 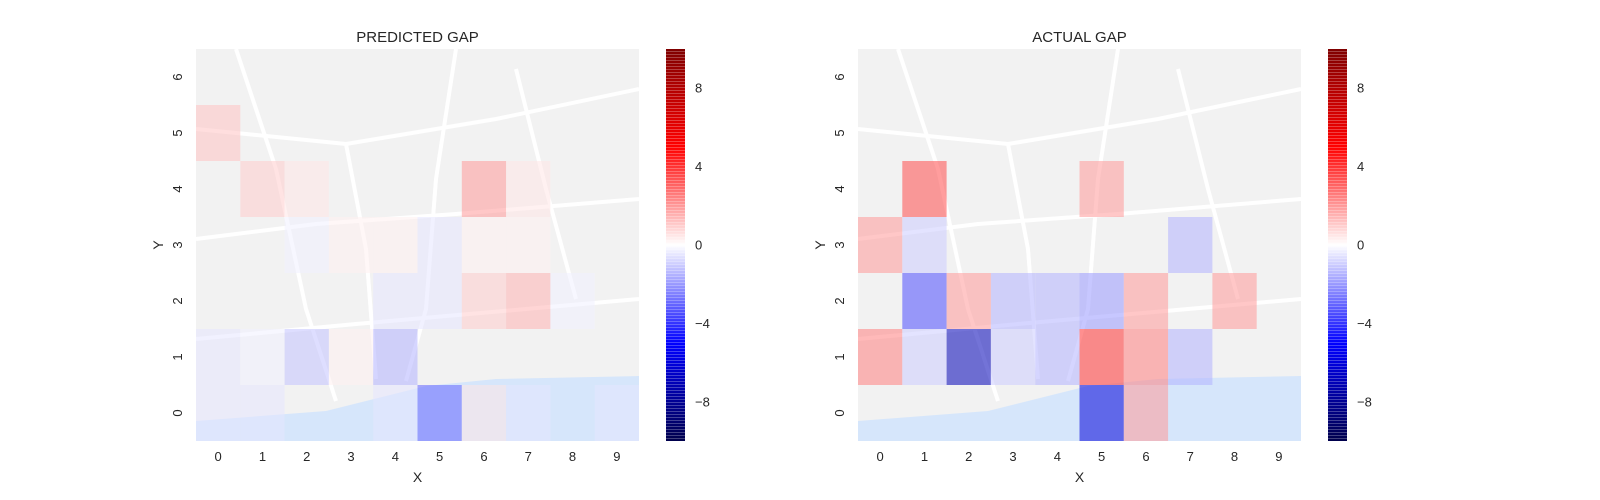 What do you see at coordinates (1145, 456) in the screenshot?
I see `x-tick-label: 6` at bounding box center [1145, 456].